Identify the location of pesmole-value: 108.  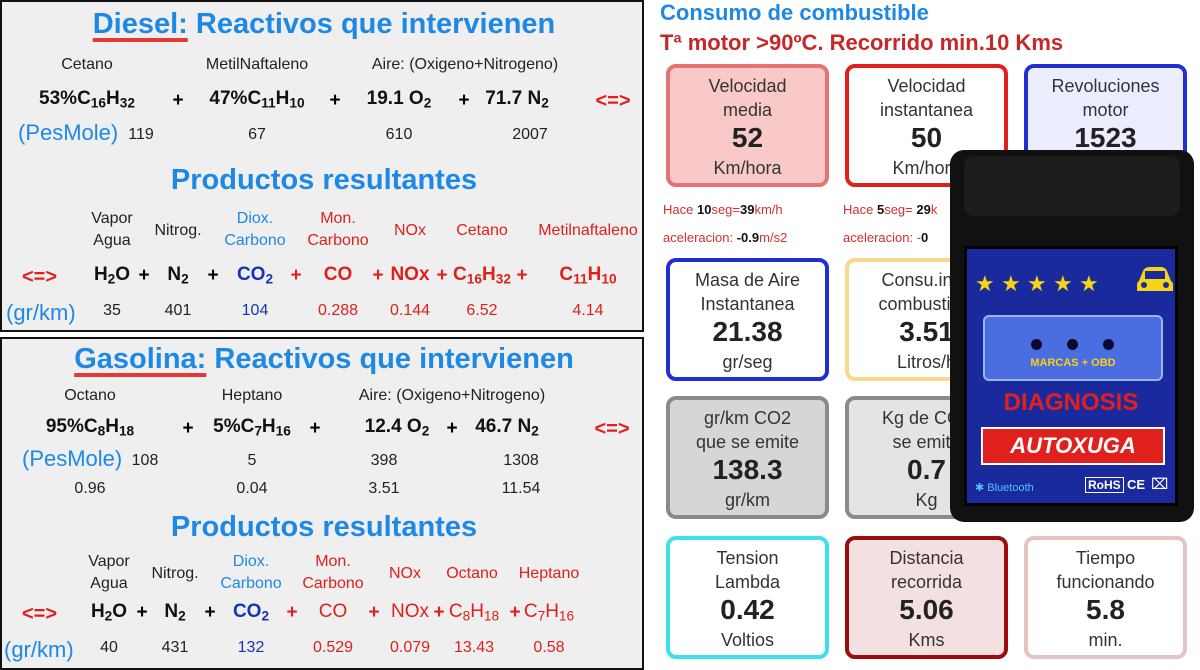
(145, 460).